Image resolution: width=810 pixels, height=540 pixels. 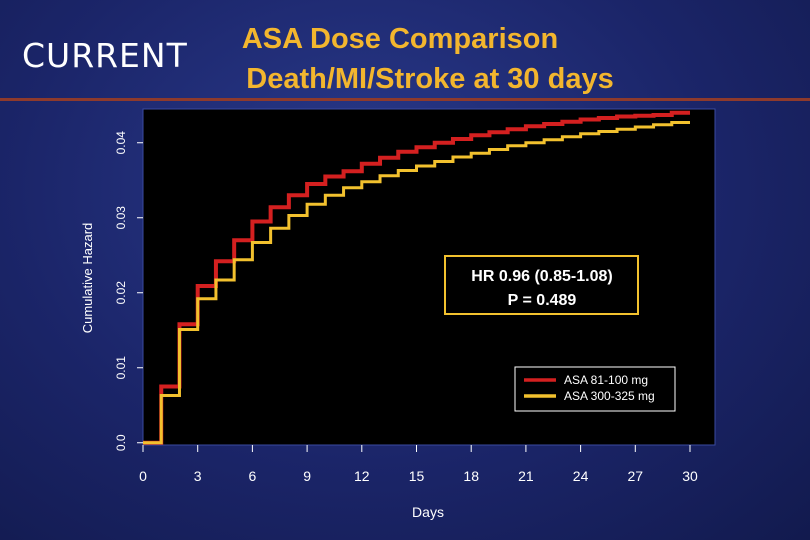 What do you see at coordinates (405, 99) in the screenshot?
I see `header-divider` at bounding box center [405, 99].